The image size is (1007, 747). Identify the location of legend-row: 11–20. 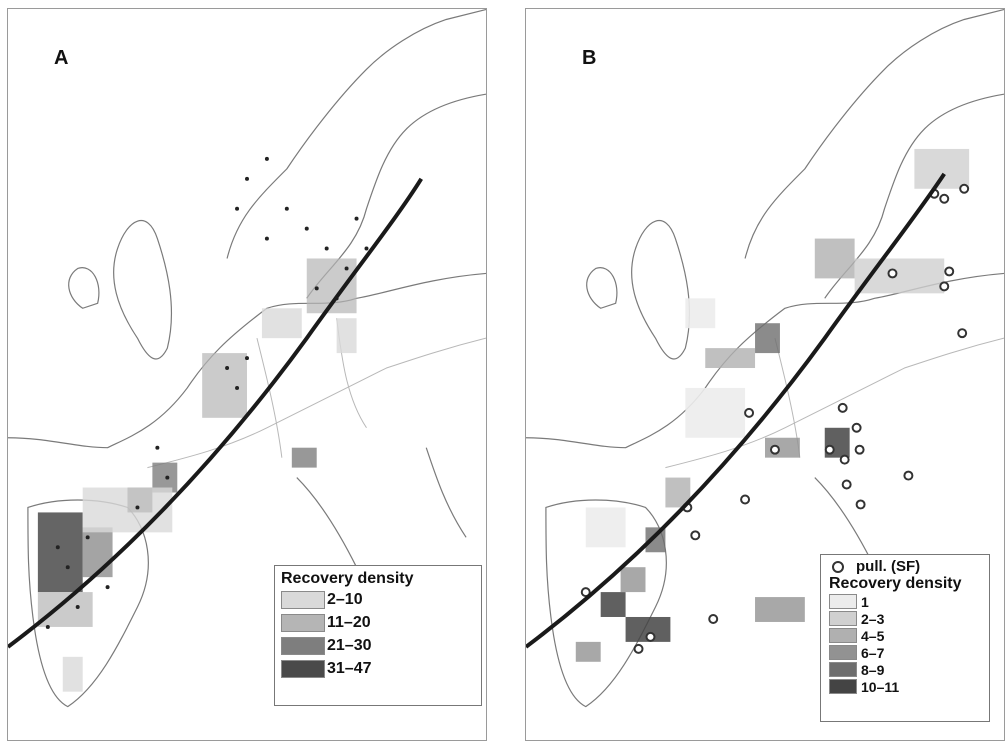
(381, 622).